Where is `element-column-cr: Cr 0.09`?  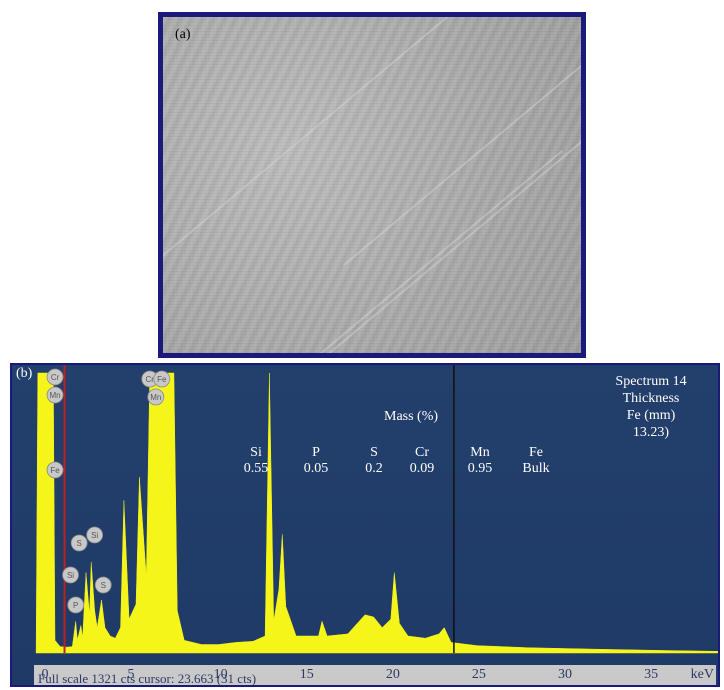
element-column-cr: Cr 0.09 is located at coordinates (422, 461).